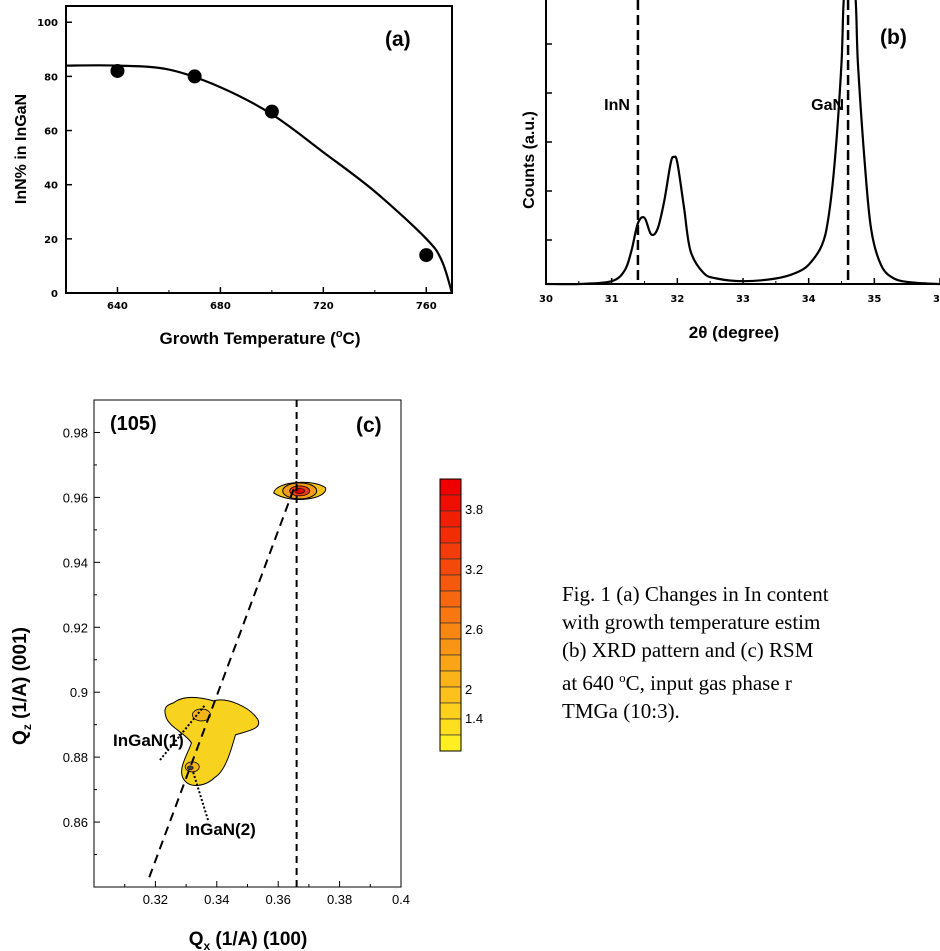 This screenshot has height=951, width=940. Describe the element at coordinates (612, 299) in the screenshot. I see `x-tick-label-b: 31` at that location.